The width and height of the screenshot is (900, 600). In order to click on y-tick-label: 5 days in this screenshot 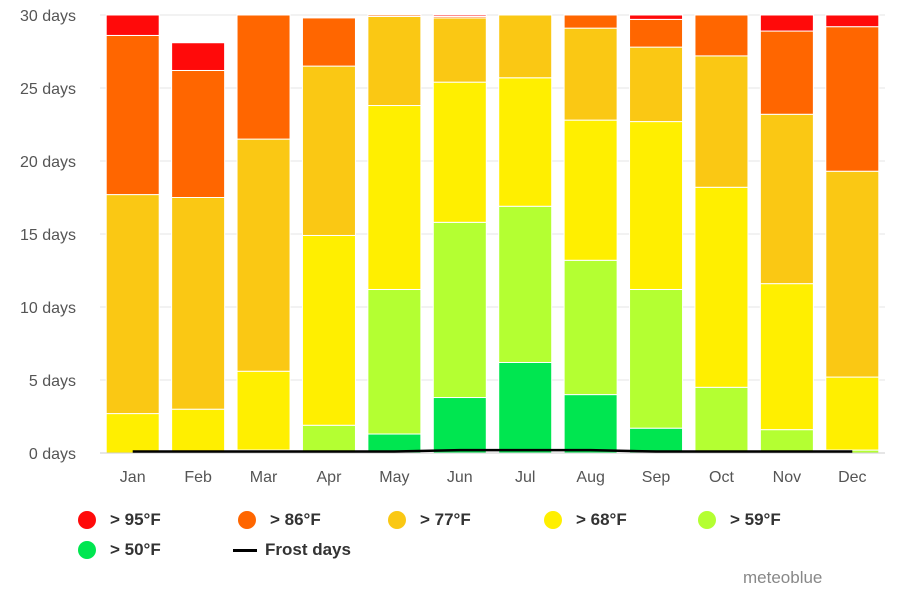, I will do `click(52, 381)`.